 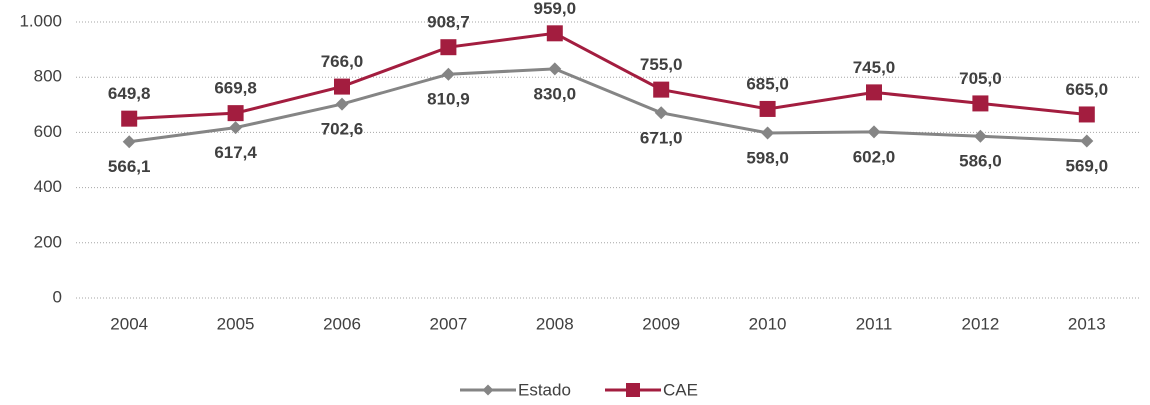 What do you see at coordinates (448, 323) in the screenshot?
I see `x-tick-label: 2007` at bounding box center [448, 323].